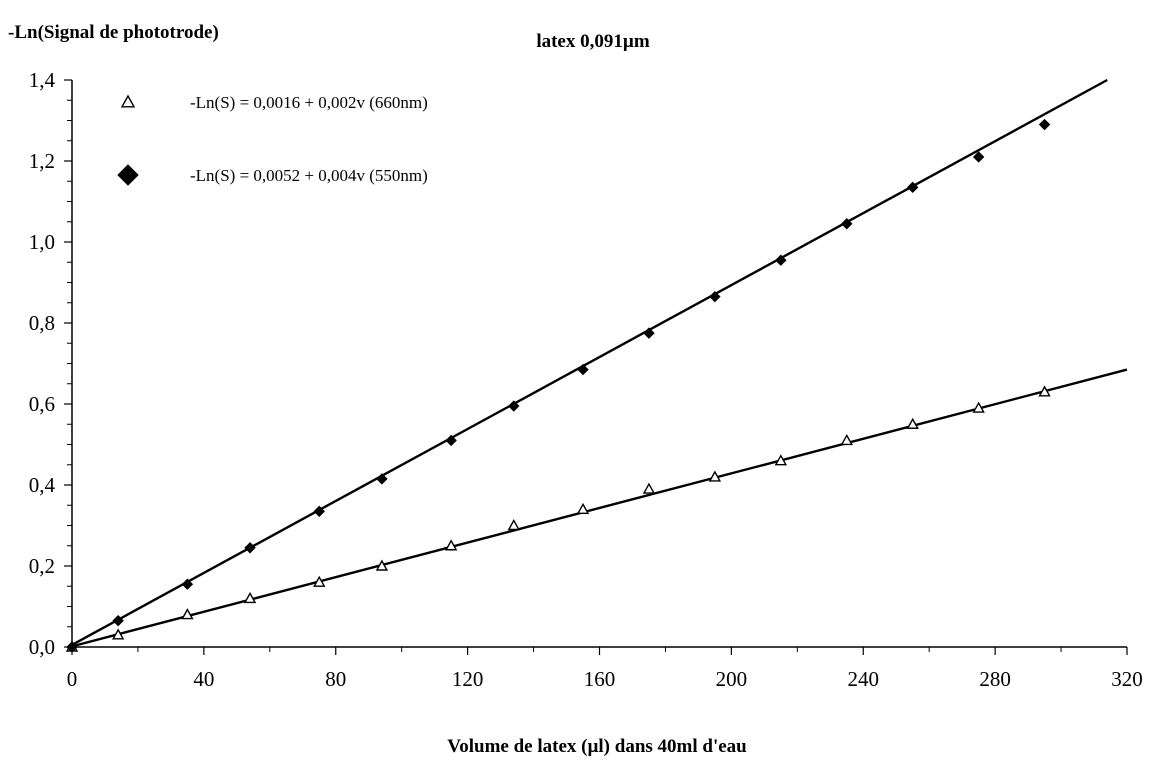 The width and height of the screenshot is (1149, 774). Describe the element at coordinates (128, 101) in the screenshot. I see `legend-marker-660nm` at that location.